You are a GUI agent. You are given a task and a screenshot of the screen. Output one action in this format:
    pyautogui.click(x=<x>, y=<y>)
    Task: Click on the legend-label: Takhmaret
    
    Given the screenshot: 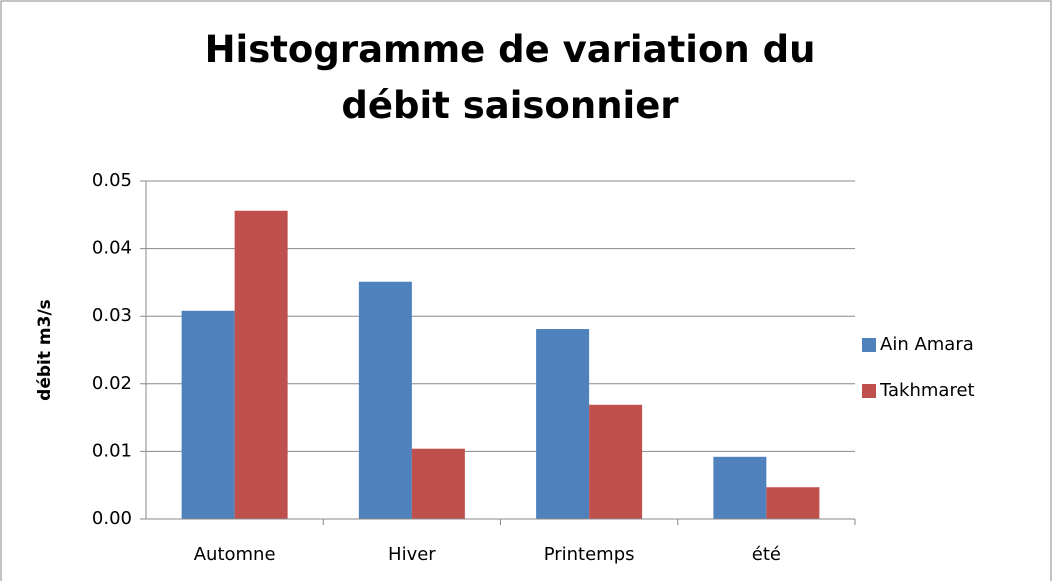 What is the action you would take?
    pyautogui.click(x=927, y=390)
    